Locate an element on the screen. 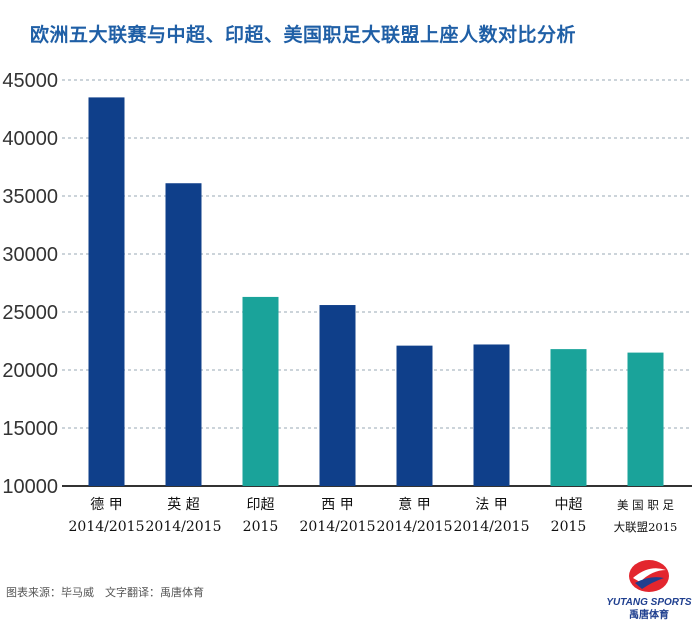  x-category-label: 法 甲 is located at coordinates (491, 505).